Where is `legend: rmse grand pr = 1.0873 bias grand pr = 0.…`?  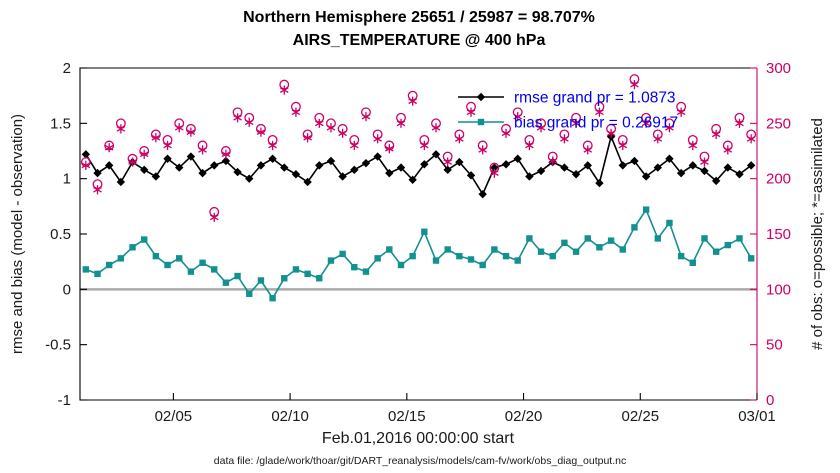 legend: rmse grand pr = 1.0873 bias grand pr = 0.… is located at coordinates (568, 111).